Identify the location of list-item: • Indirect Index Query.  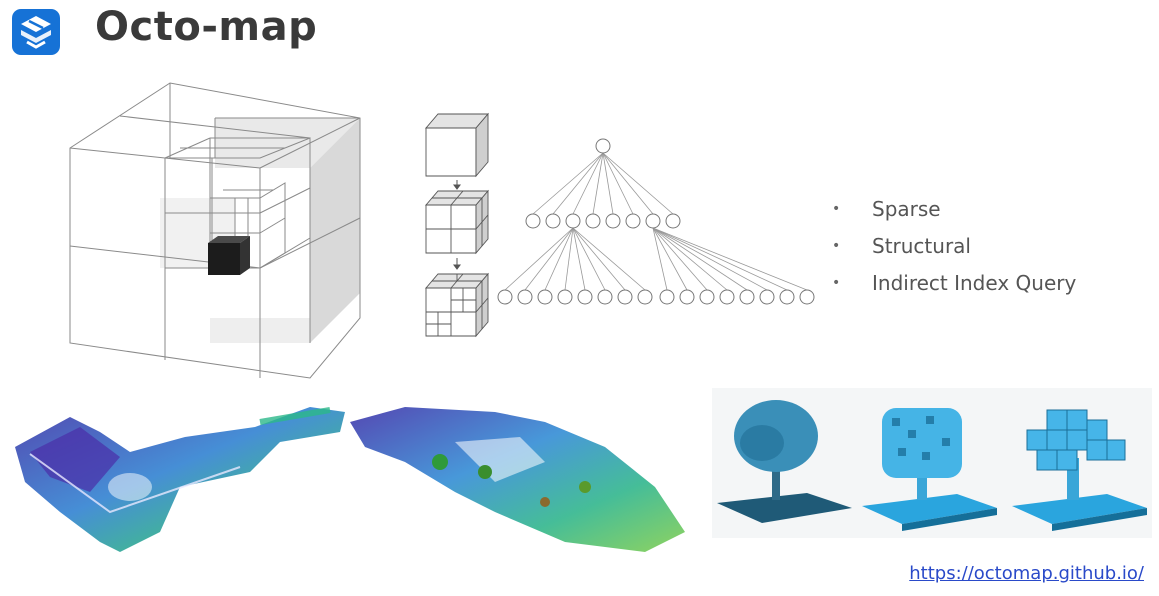
(954, 282).